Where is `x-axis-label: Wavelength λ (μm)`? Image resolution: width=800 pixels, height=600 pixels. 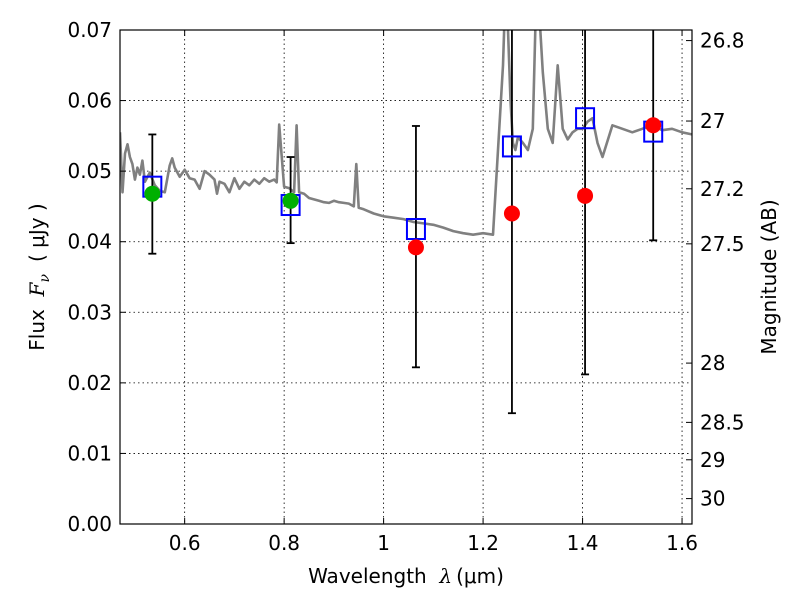
x-axis-label: Wavelength λ (μm) is located at coordinates (406, 576).